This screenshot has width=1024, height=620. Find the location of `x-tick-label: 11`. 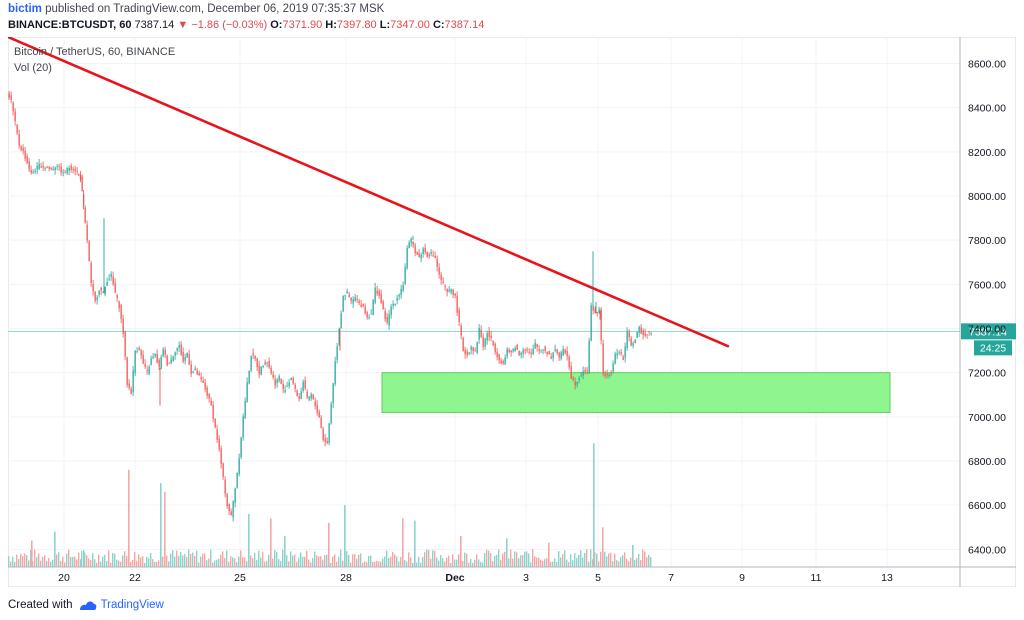

x-tick-label: 11 is located at coordinates (816, 578).